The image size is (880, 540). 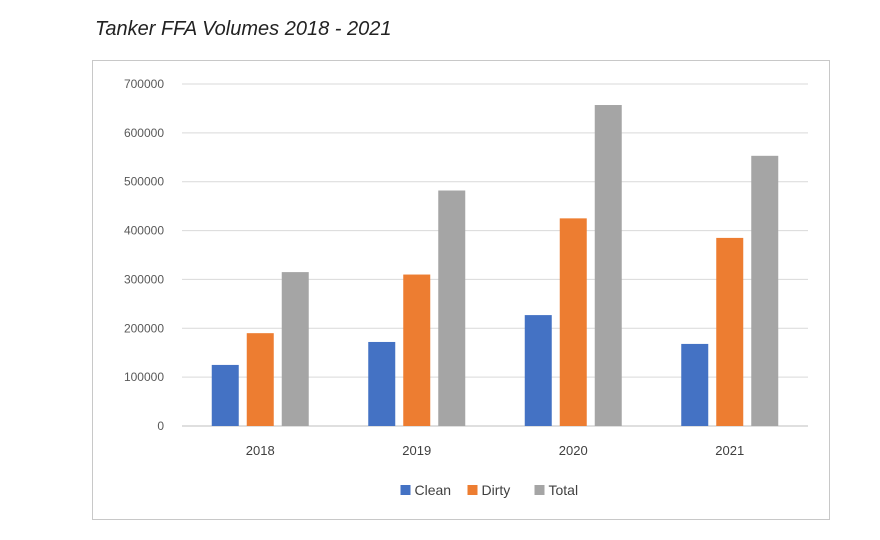 What do you see at coordinates (496, 490) in the screenshot?
I see `legend-label-dirty: Dirty` at bounding box center [496, 490].